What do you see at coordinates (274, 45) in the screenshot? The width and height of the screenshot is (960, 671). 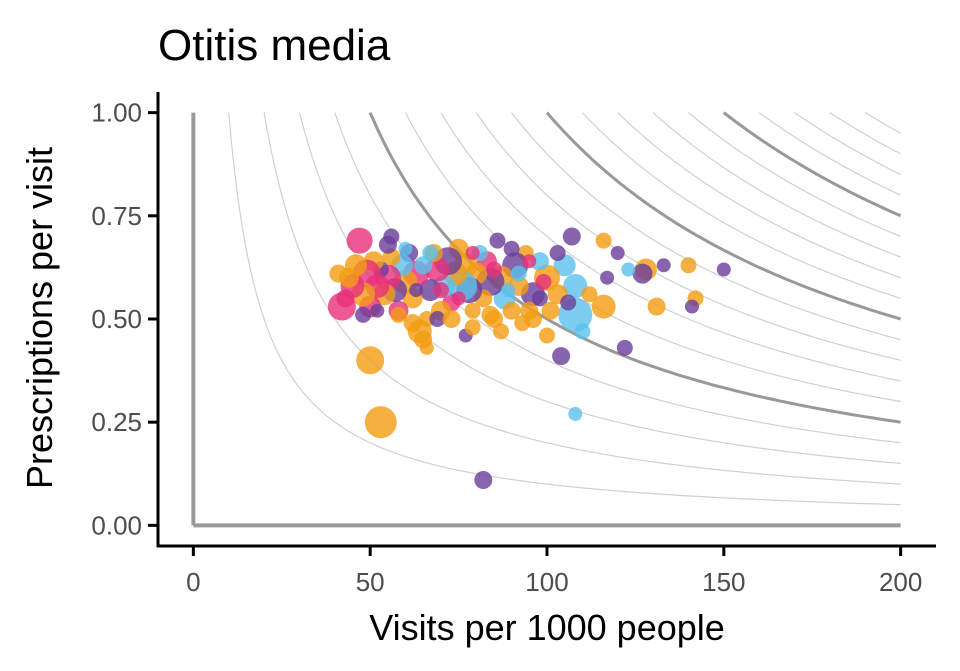 I see `chart-title: Otitis media` at bounding box center [274, 45].